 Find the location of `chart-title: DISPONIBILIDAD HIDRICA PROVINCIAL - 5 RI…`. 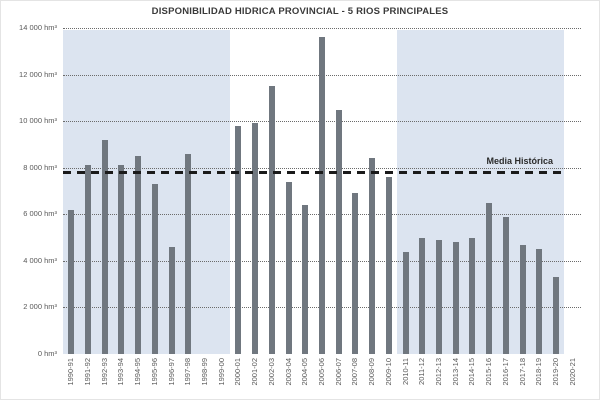

chart-title: DISPONIBILIDAD HIDRICA PROVINCIAL - 5 RI… is located at coordinates (300, 11).